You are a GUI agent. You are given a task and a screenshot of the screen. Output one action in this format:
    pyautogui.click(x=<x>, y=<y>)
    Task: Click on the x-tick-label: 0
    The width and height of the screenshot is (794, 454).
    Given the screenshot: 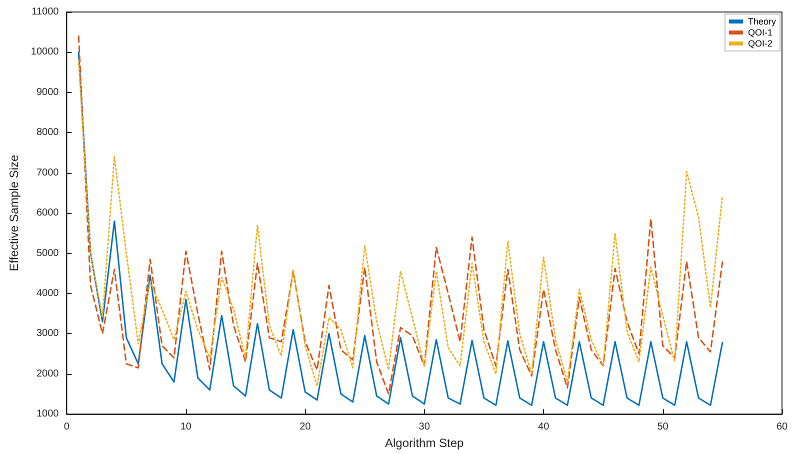 What is the action you would take?
    pyautogui.click(x=67, y=427)
    